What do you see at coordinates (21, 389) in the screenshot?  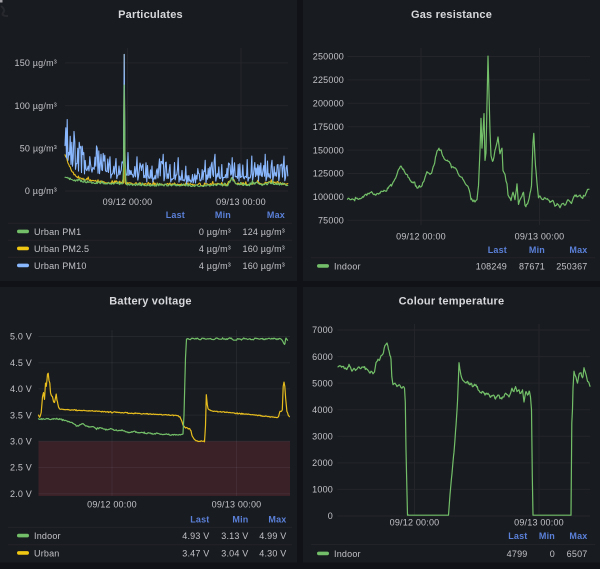 I see `svg-text: 4.0 V` at bounding box center [21, 389].